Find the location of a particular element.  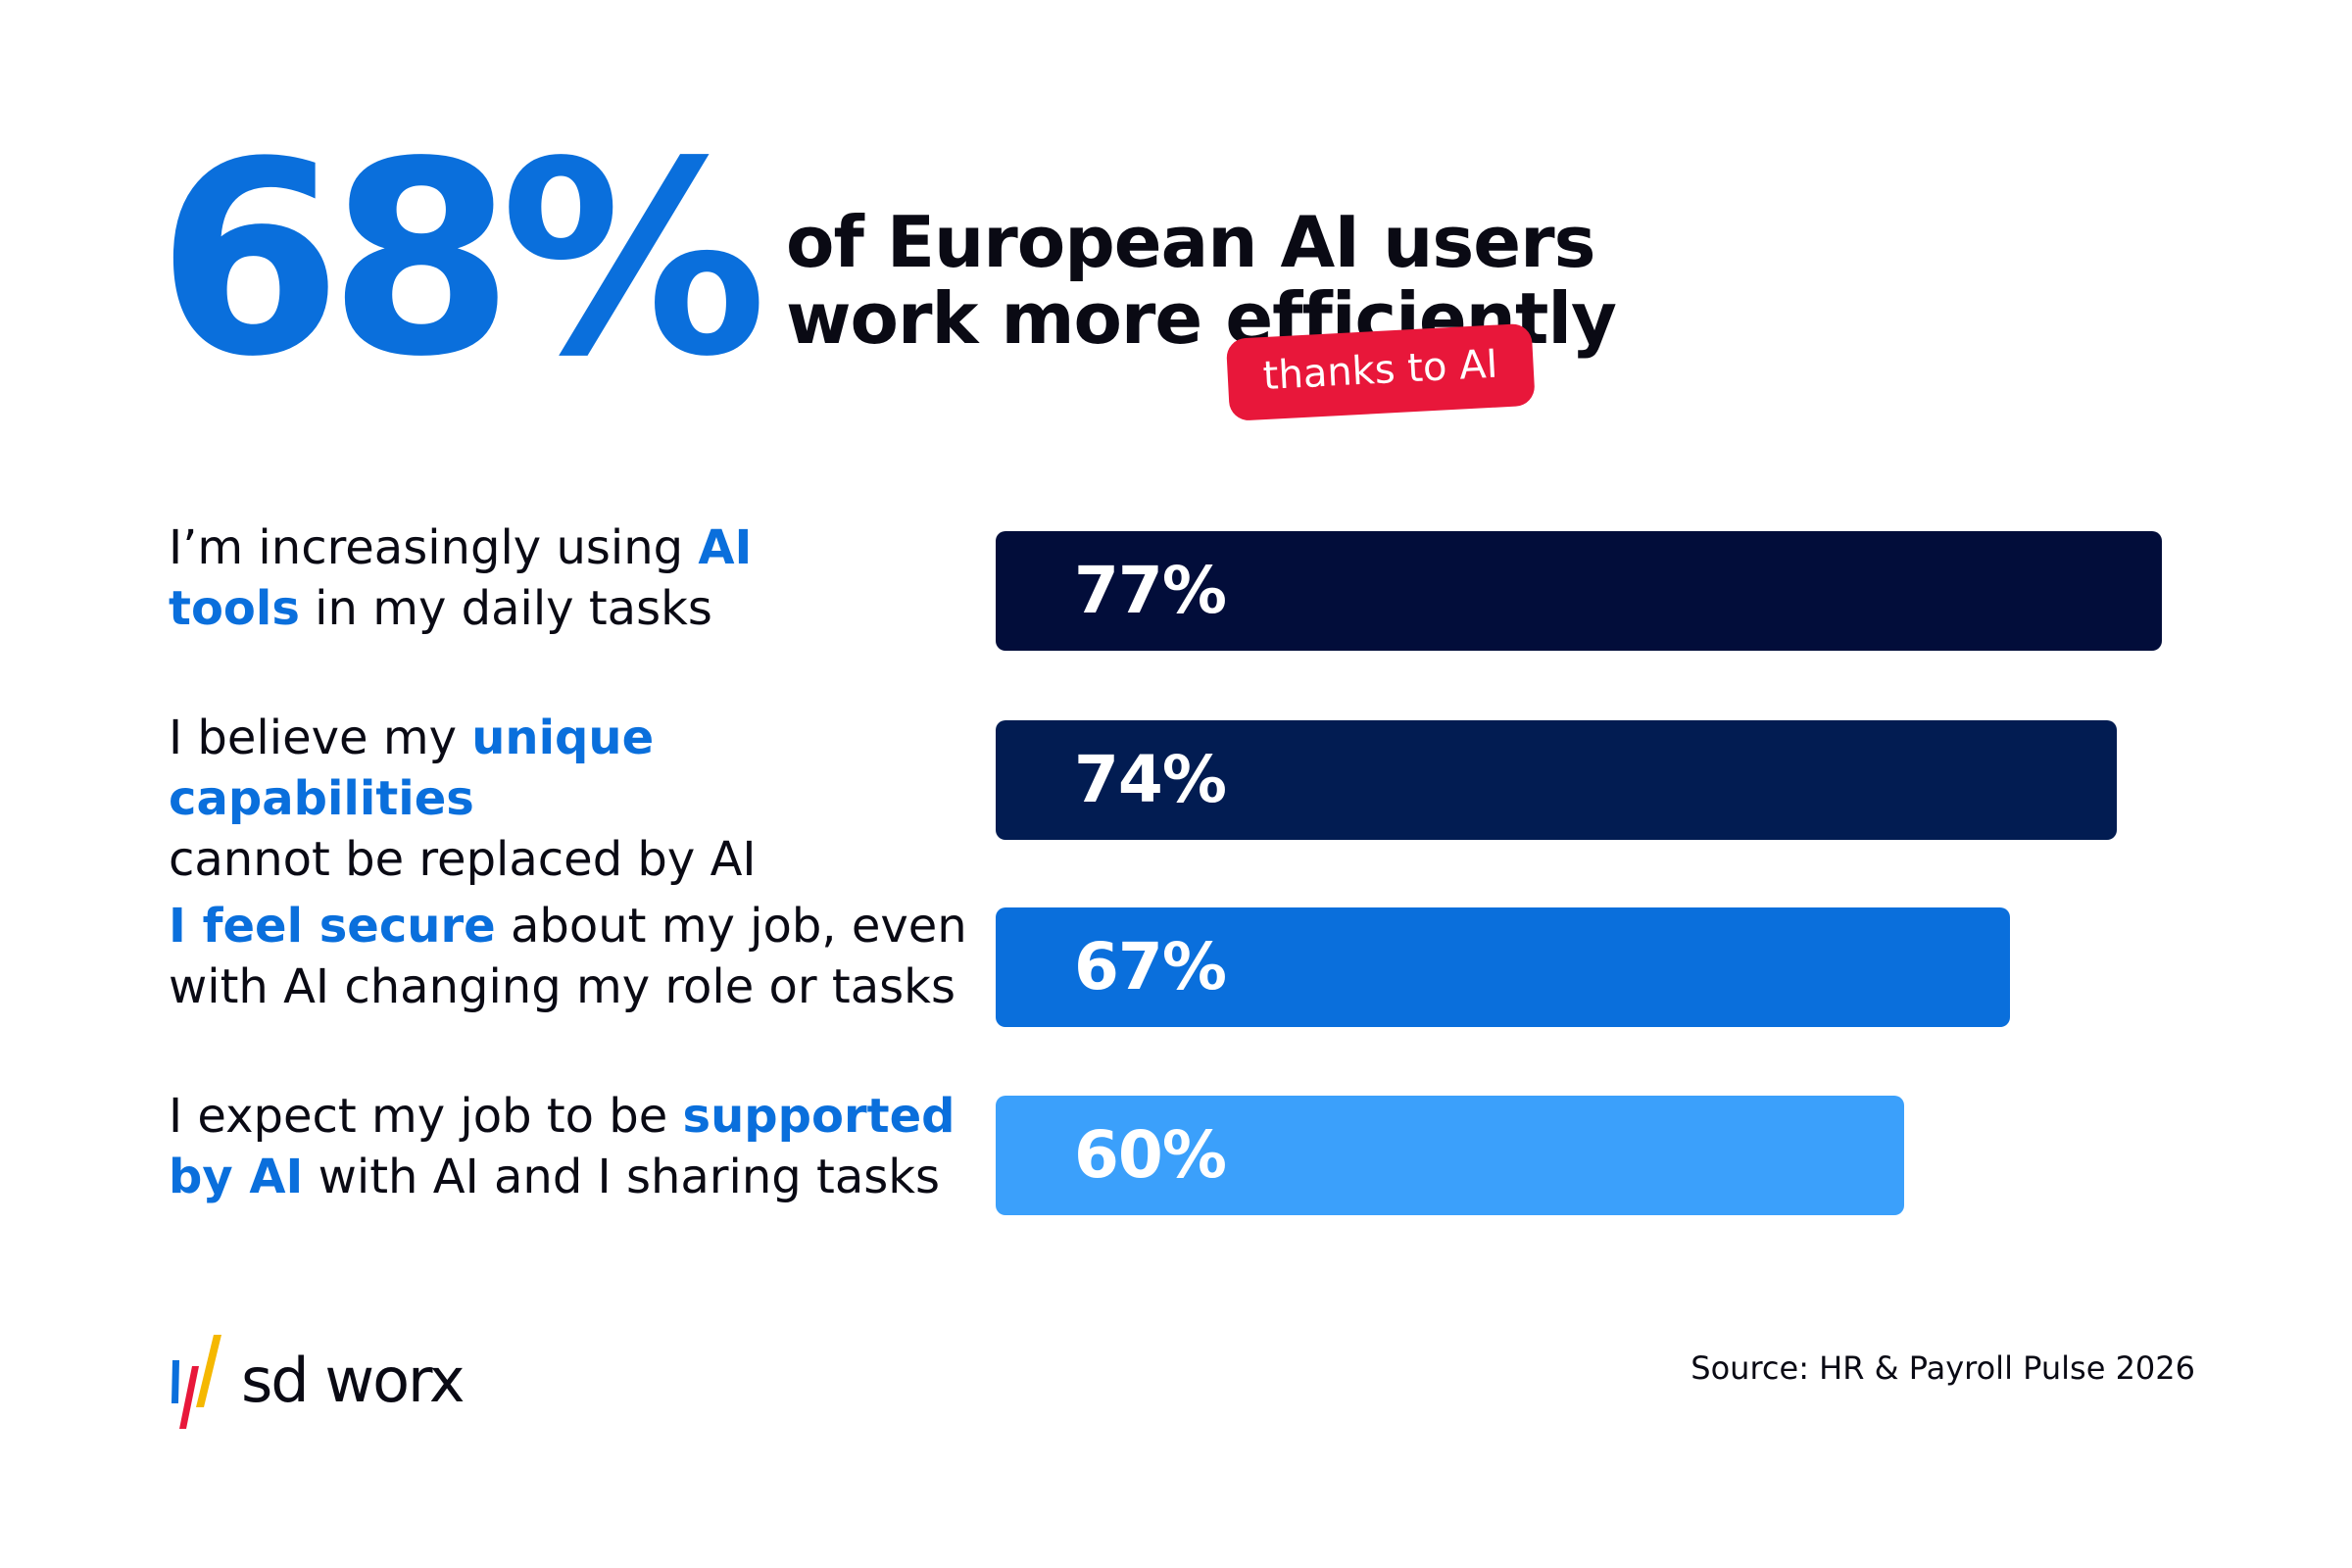

headline-stat: 68% is located at coordinates (462, 261).